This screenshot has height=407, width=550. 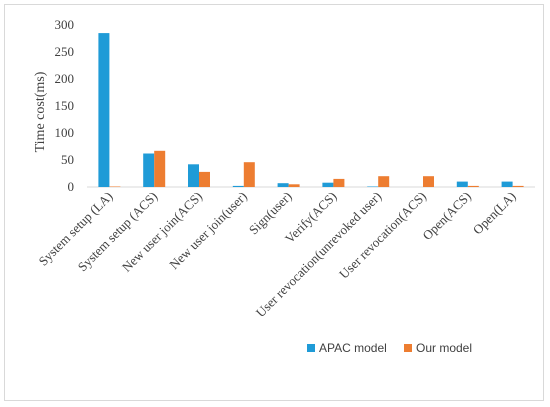 I want to click on y-tick-label: 200, so click(x=65, y=78).